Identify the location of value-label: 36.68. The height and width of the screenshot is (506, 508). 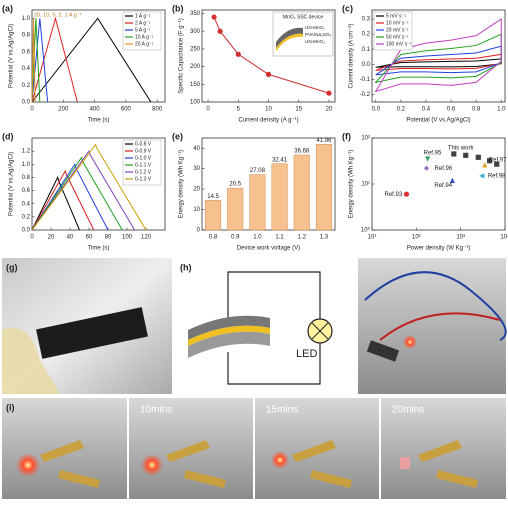
(302, 152).